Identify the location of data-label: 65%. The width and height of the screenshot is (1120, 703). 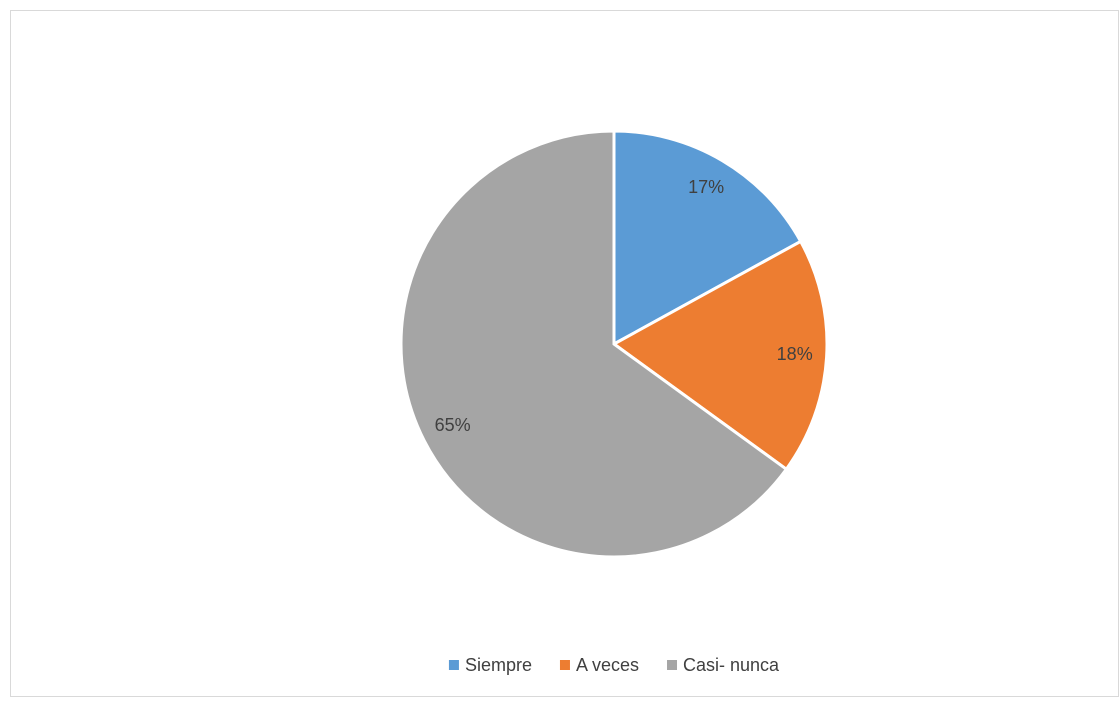
(453, 425).